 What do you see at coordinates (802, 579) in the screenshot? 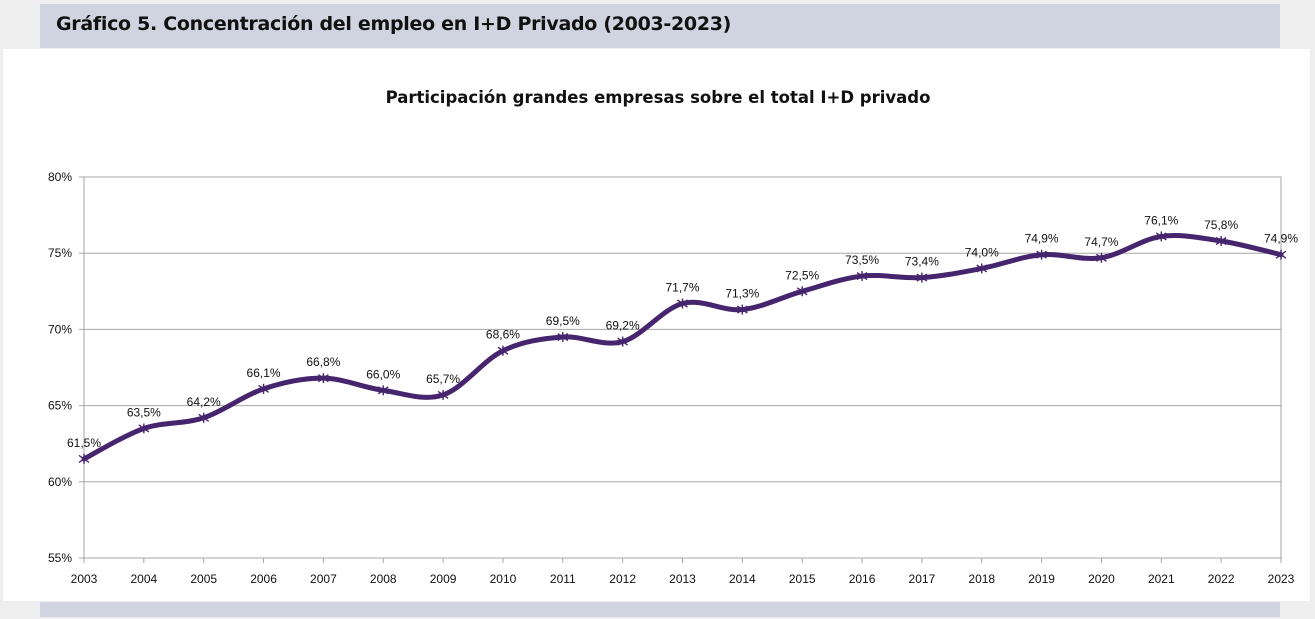
I see `x-tick-label: 2015` at bounding box center [802, 579].